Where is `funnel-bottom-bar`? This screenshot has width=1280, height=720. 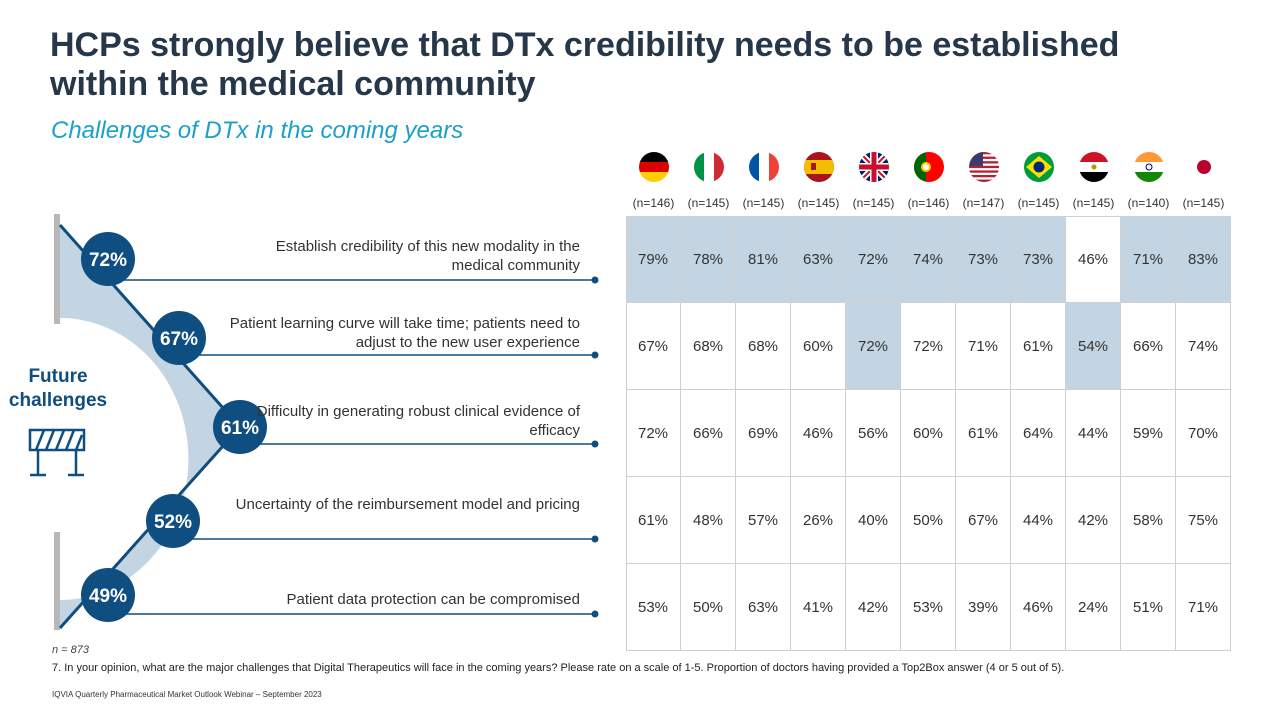 funnel-bottom-bar is located at coordinates (57, 581).